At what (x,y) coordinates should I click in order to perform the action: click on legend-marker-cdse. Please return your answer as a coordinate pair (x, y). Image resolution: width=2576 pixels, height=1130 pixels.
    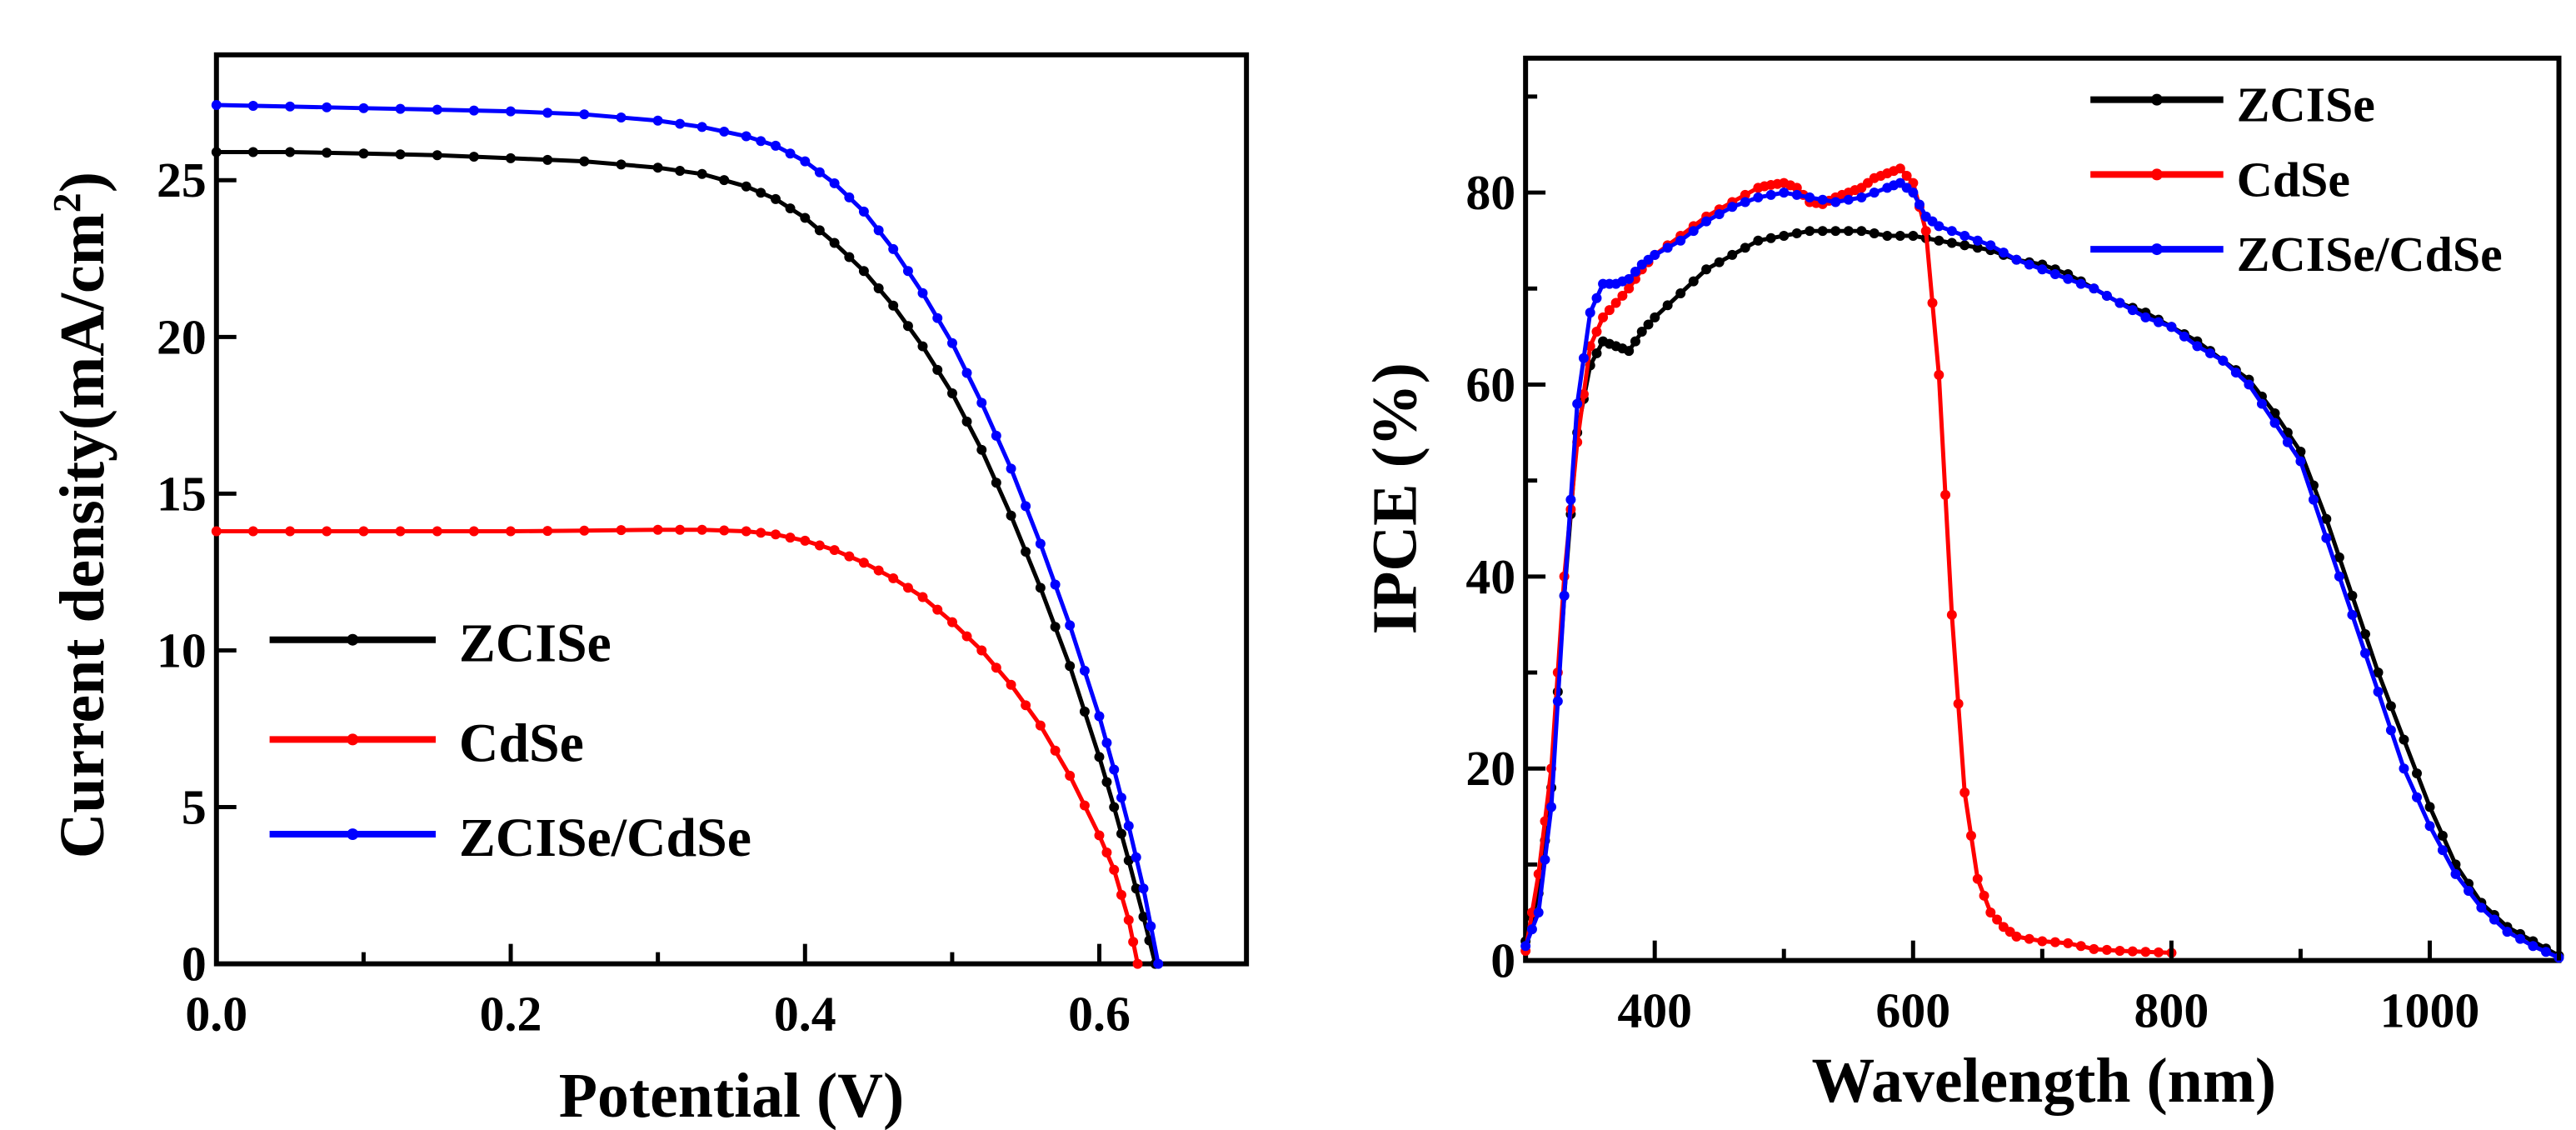
    Looking at the image, I should click on (2156, 174).